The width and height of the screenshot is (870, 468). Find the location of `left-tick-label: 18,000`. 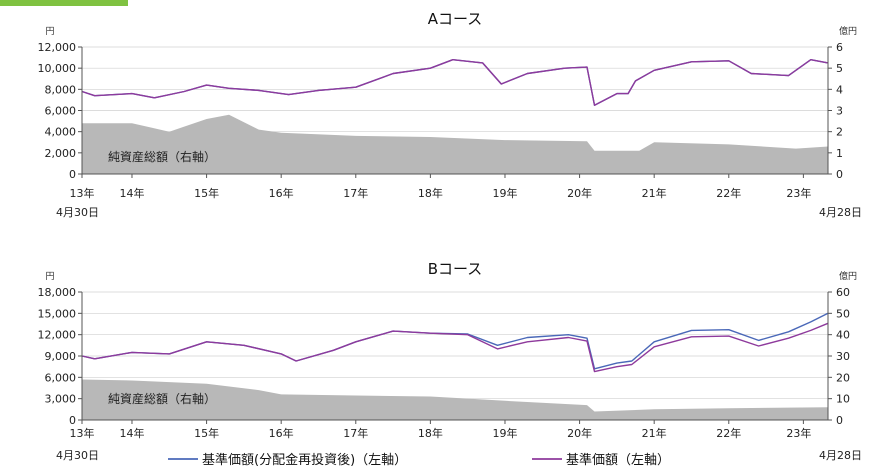

left-tick-label: 18,000 is located at coordinates (57, 292).